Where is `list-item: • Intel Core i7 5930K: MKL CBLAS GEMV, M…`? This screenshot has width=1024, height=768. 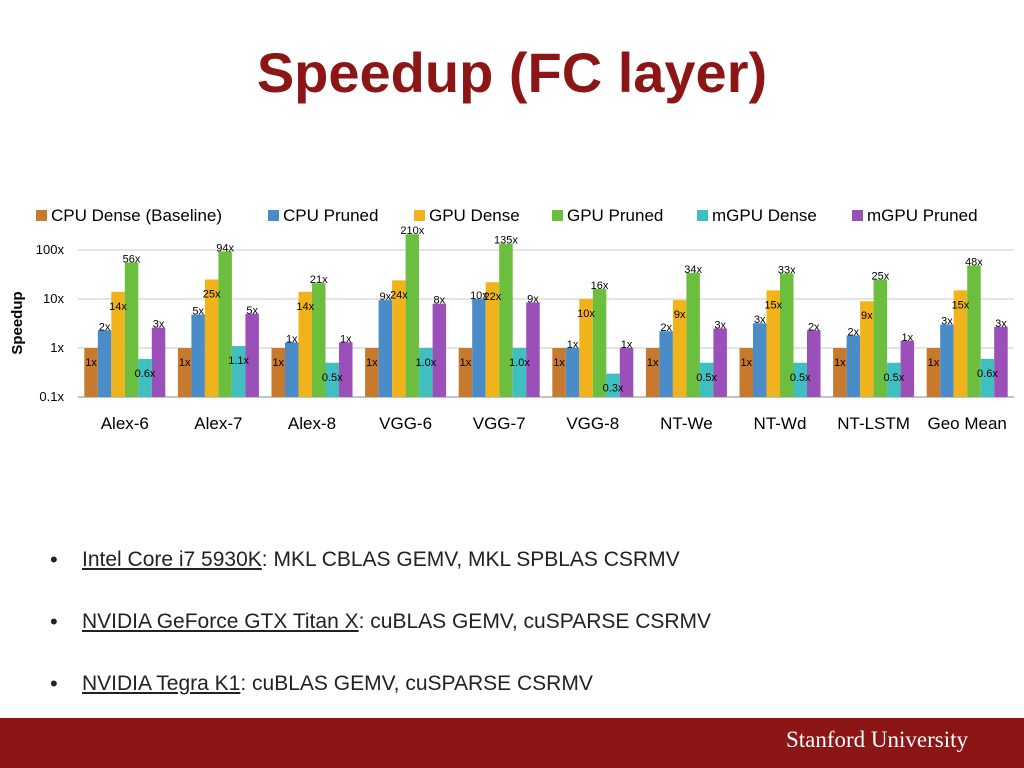 list-item: • Intel Core i7 5930K: MKL CBLAS GEMV, M… is located at coordinates (520, 576).